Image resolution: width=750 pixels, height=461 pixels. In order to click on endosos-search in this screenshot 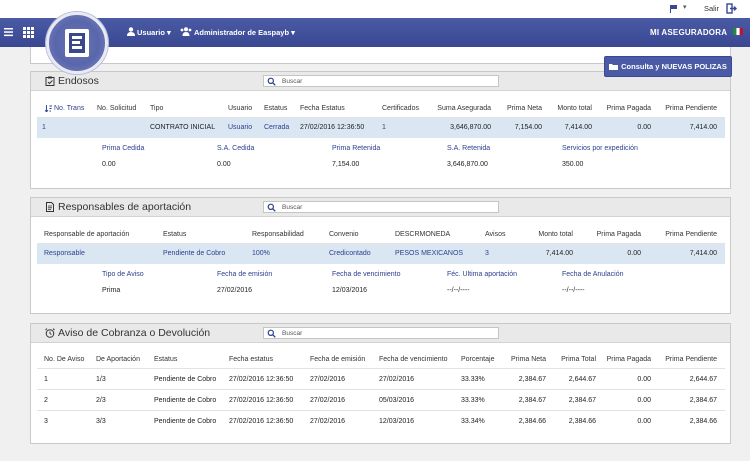, I will do `click(381, 81)`.